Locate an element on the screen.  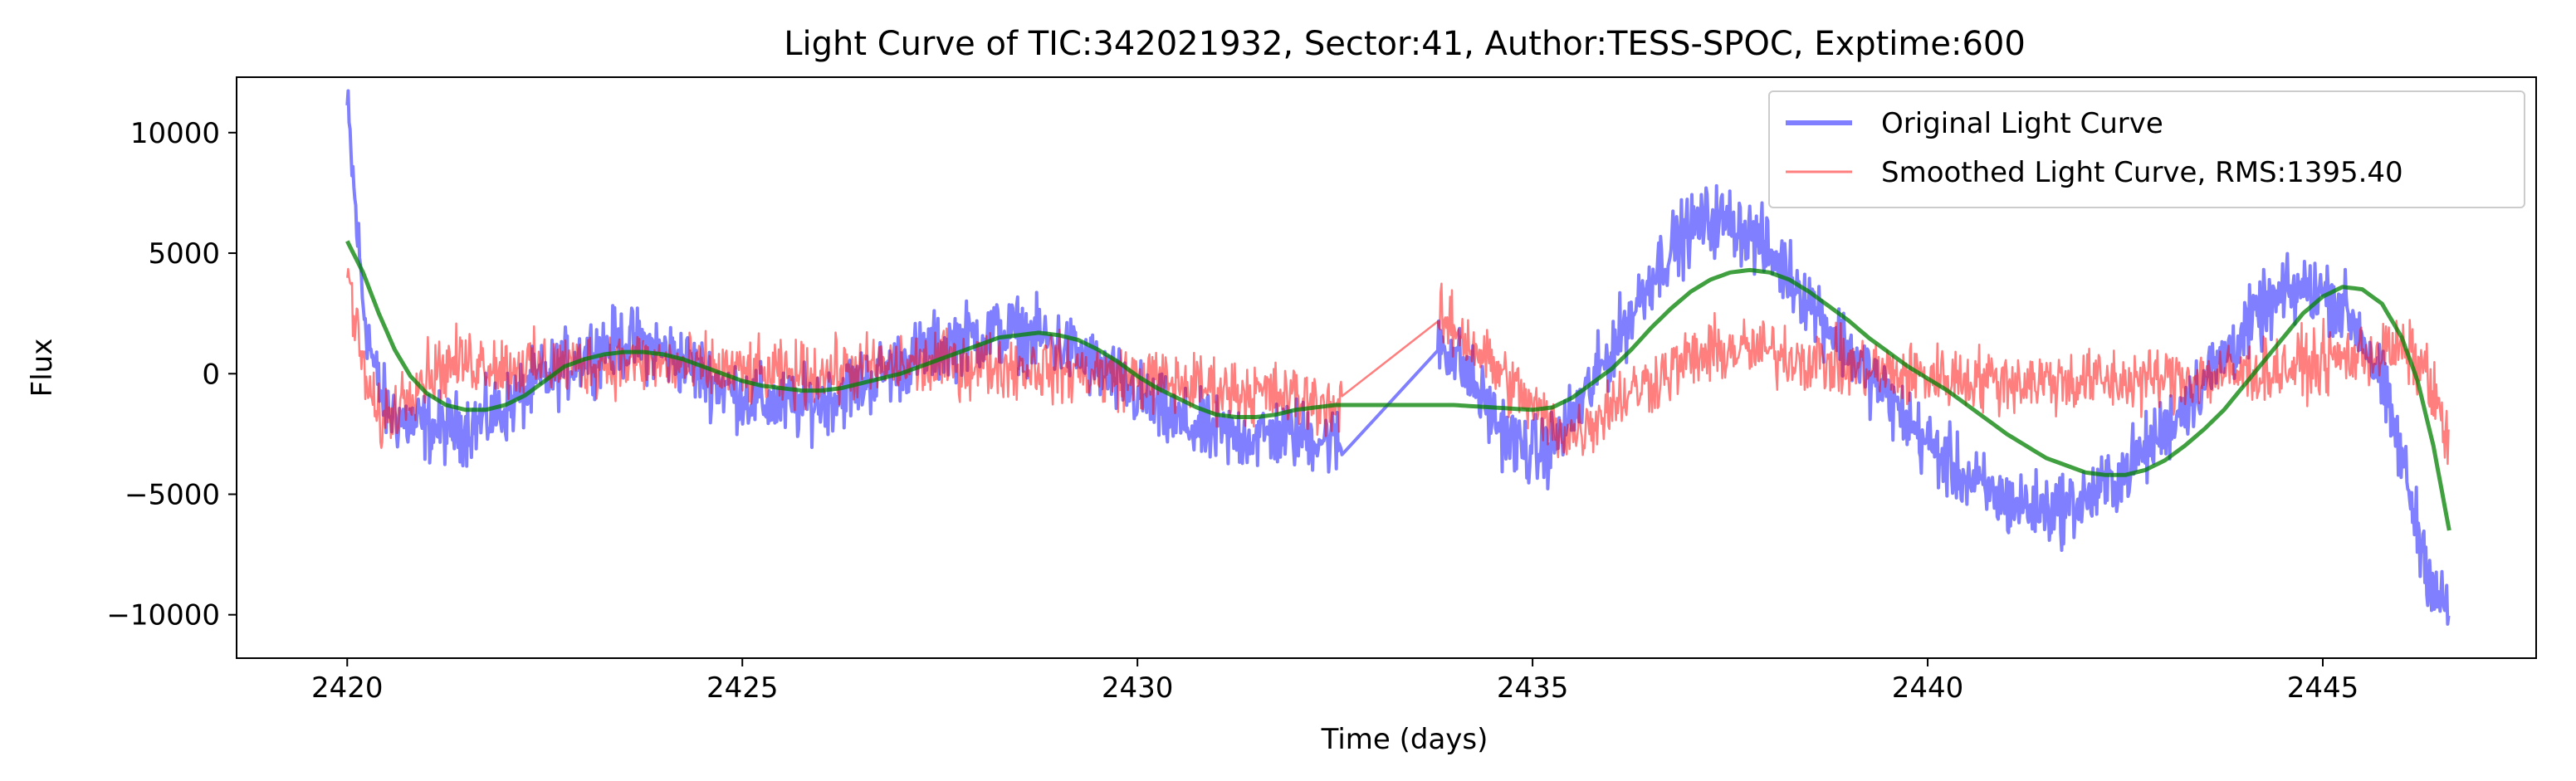
y-tick-label: −5000 is located at coordinates (172, 494).